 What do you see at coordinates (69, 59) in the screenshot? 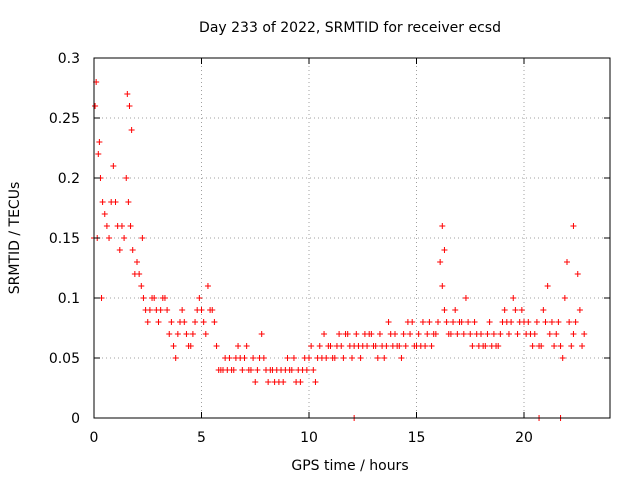
I see `y-tick-label: 0.3` at bounding box center [69, 59].